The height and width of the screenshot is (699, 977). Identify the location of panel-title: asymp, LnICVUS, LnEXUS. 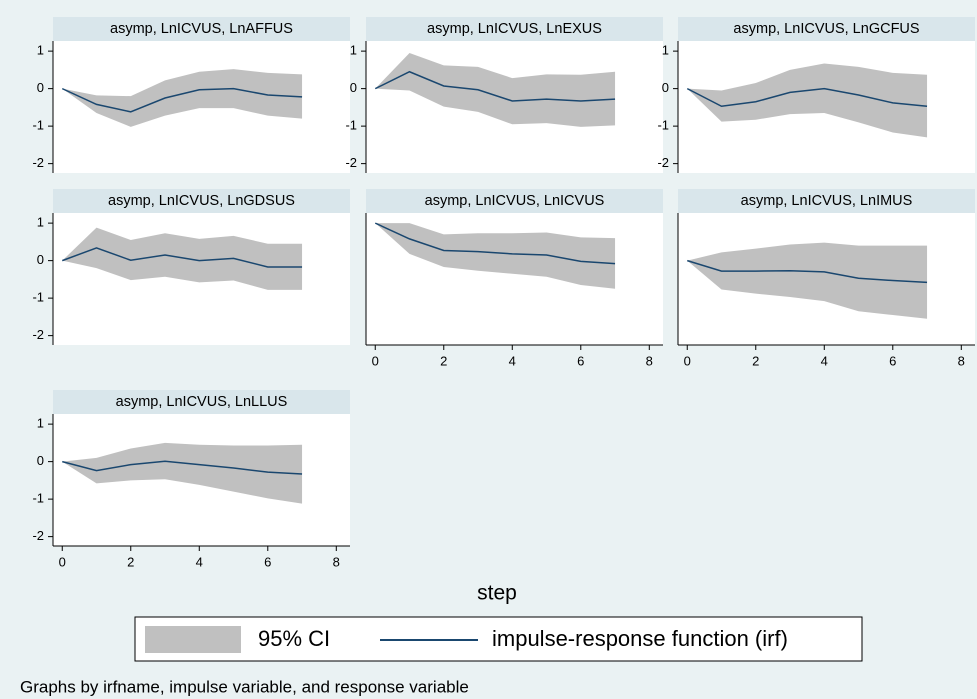
(514, 29).